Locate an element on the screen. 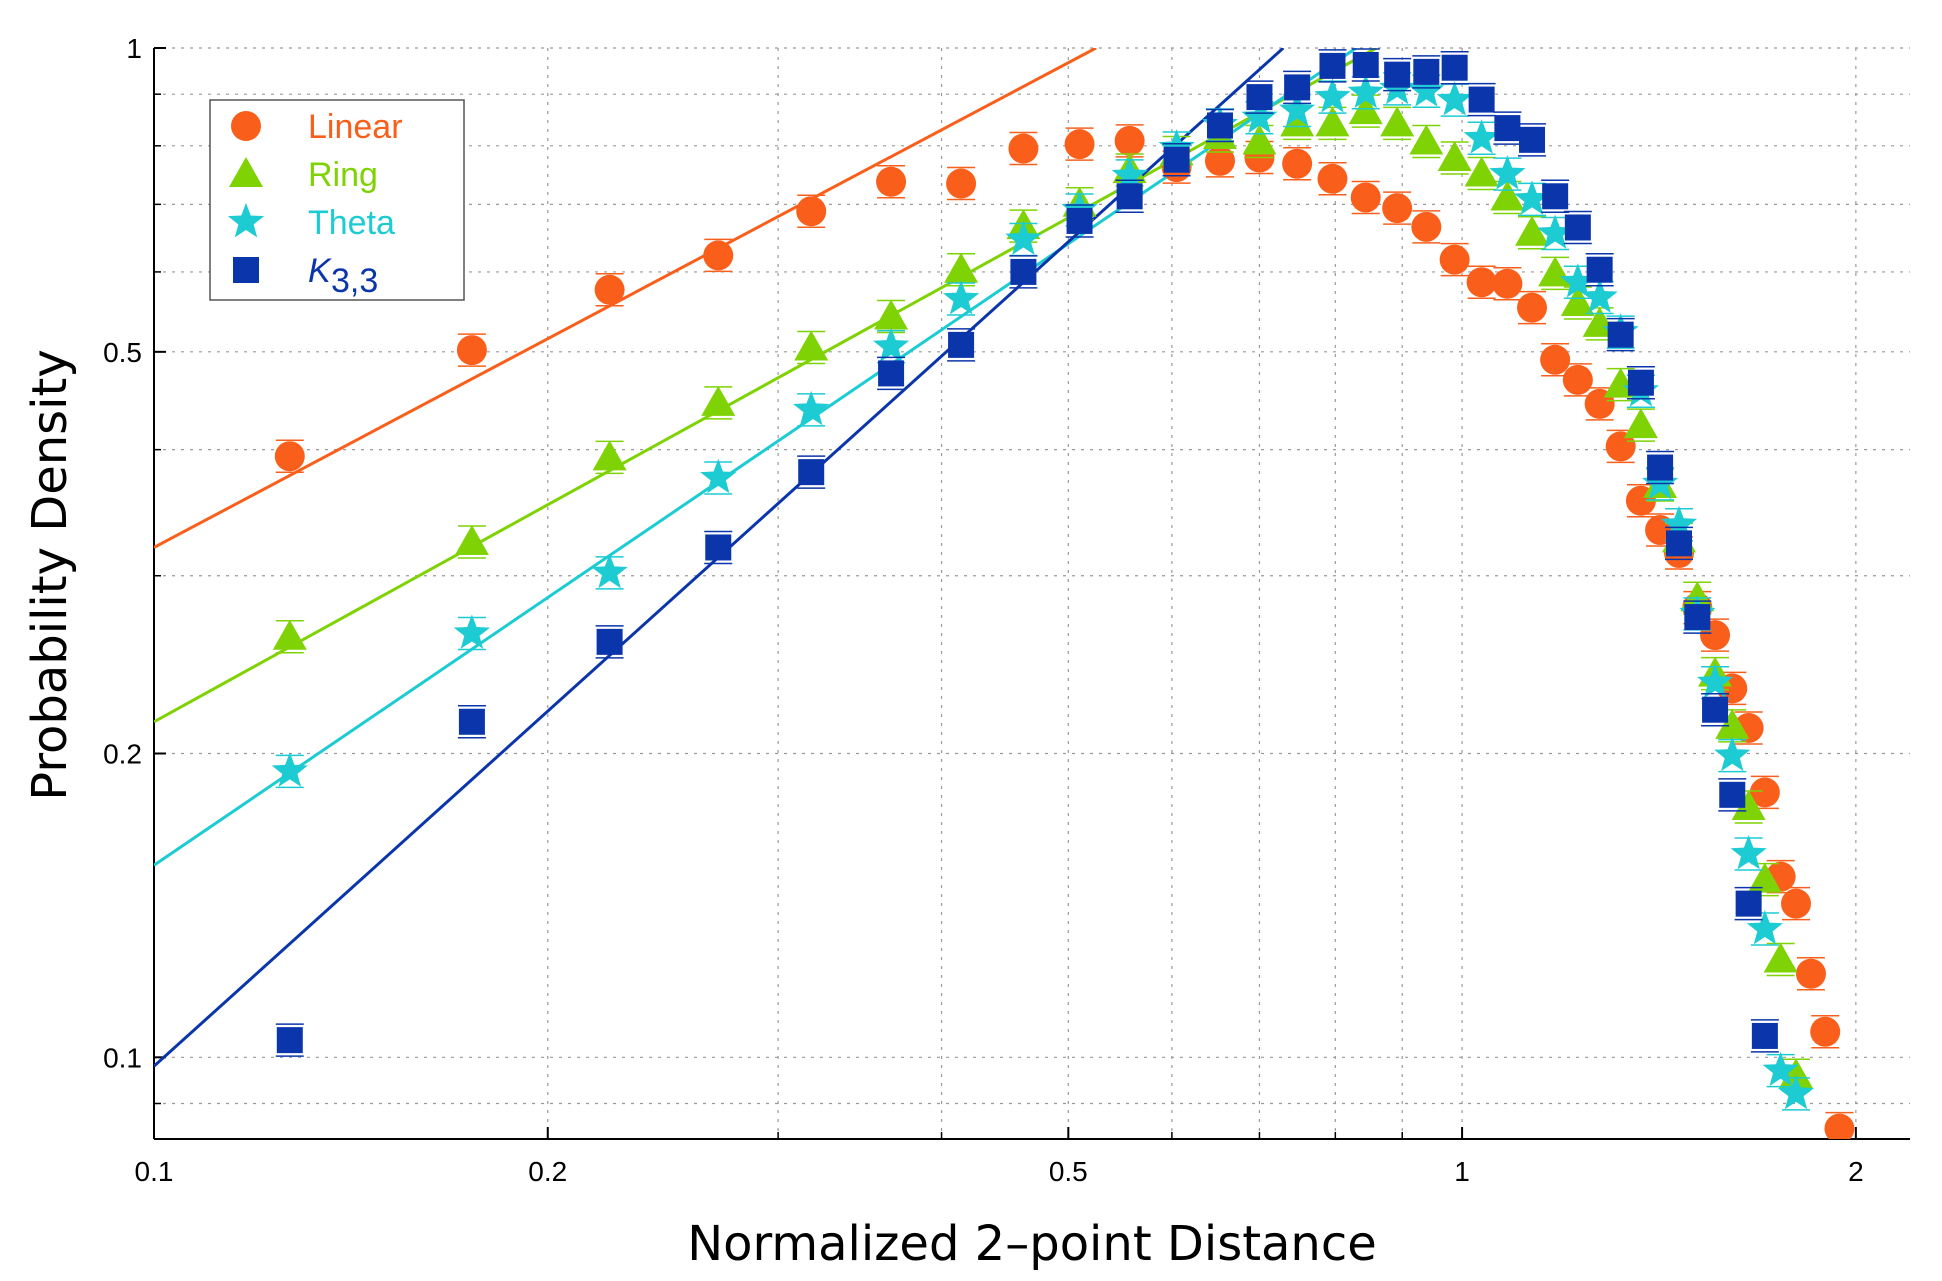 Image resolution: width=1942 pixels, height=1281 pixels. legend-label-square: K is located at coordinates (320, 271).